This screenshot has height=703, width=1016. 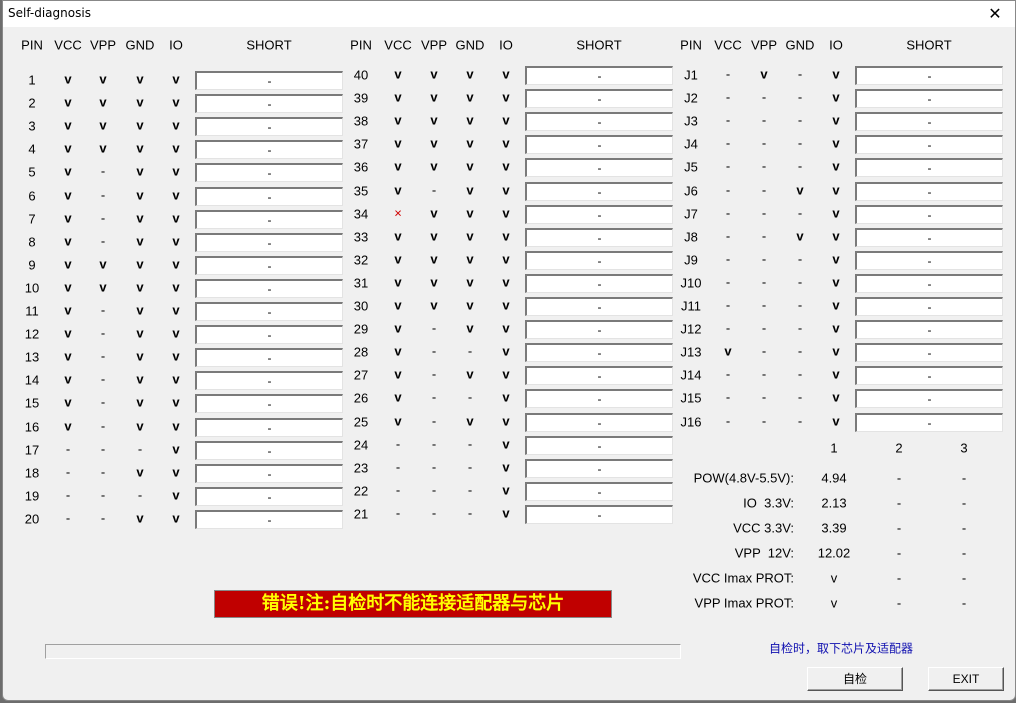 I want to click on column-header: 3, so click(x=964, y=448).